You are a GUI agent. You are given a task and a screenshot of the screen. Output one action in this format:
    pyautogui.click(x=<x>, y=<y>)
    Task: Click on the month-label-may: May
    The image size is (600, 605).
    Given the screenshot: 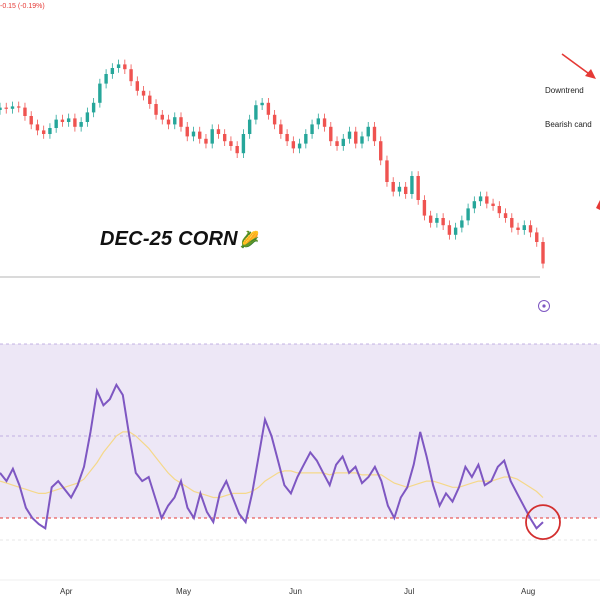 What is the action you would take?
    pyautogui.click(x=184, y=591)
    